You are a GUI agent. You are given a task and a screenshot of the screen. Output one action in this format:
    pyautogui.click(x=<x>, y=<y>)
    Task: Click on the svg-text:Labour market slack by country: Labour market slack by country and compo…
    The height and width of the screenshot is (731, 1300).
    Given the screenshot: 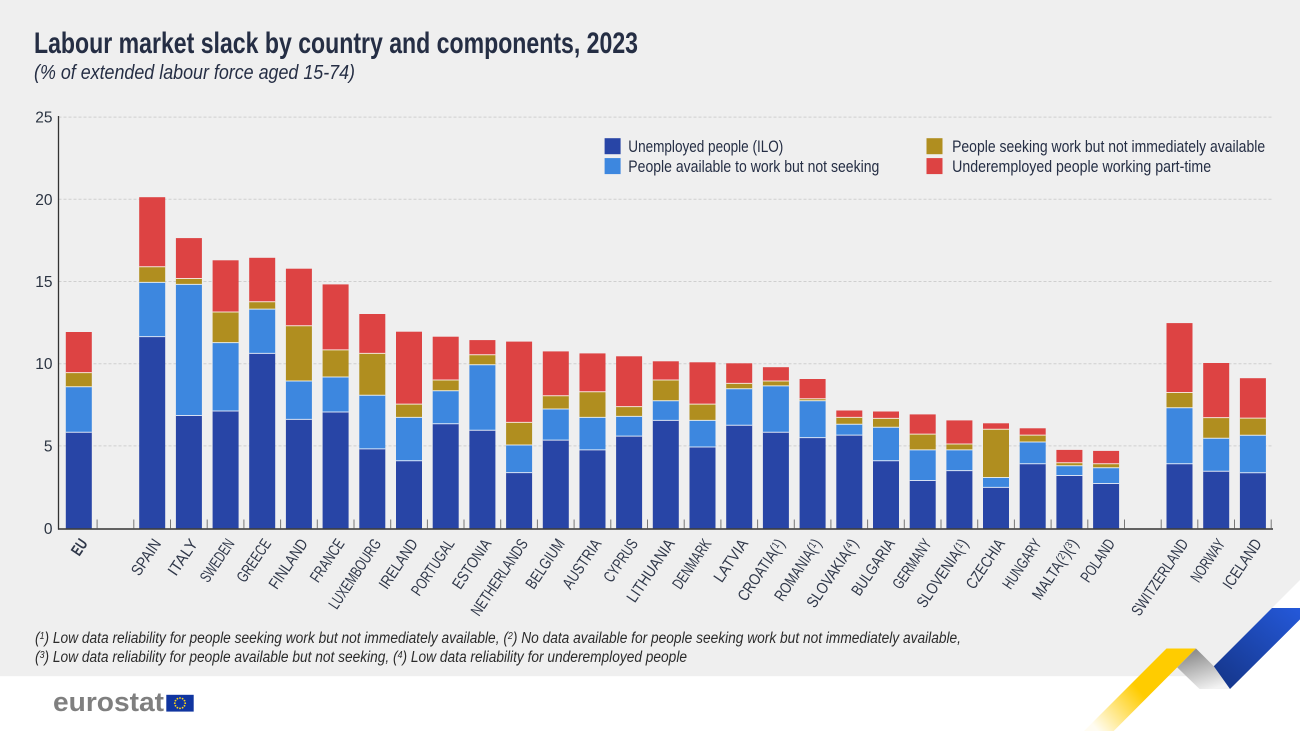 What is the action you would take?
    pyautogui.click(x=336, y=43)
    